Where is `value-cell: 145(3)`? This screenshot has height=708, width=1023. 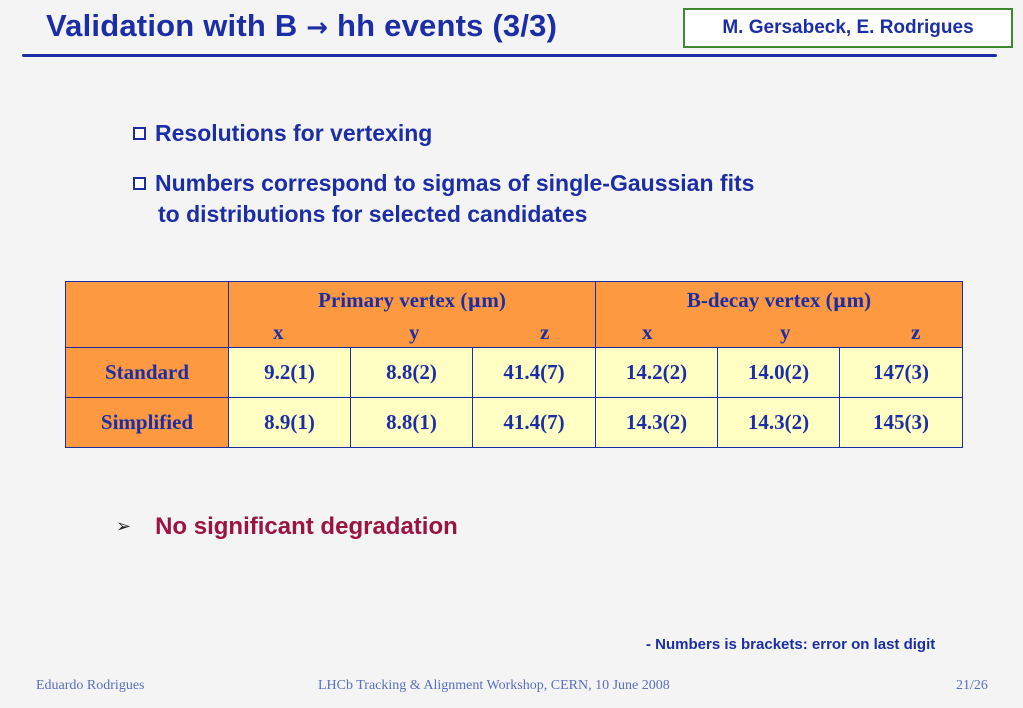
value-cell: 145(3) is located at coordinates (901, 422).